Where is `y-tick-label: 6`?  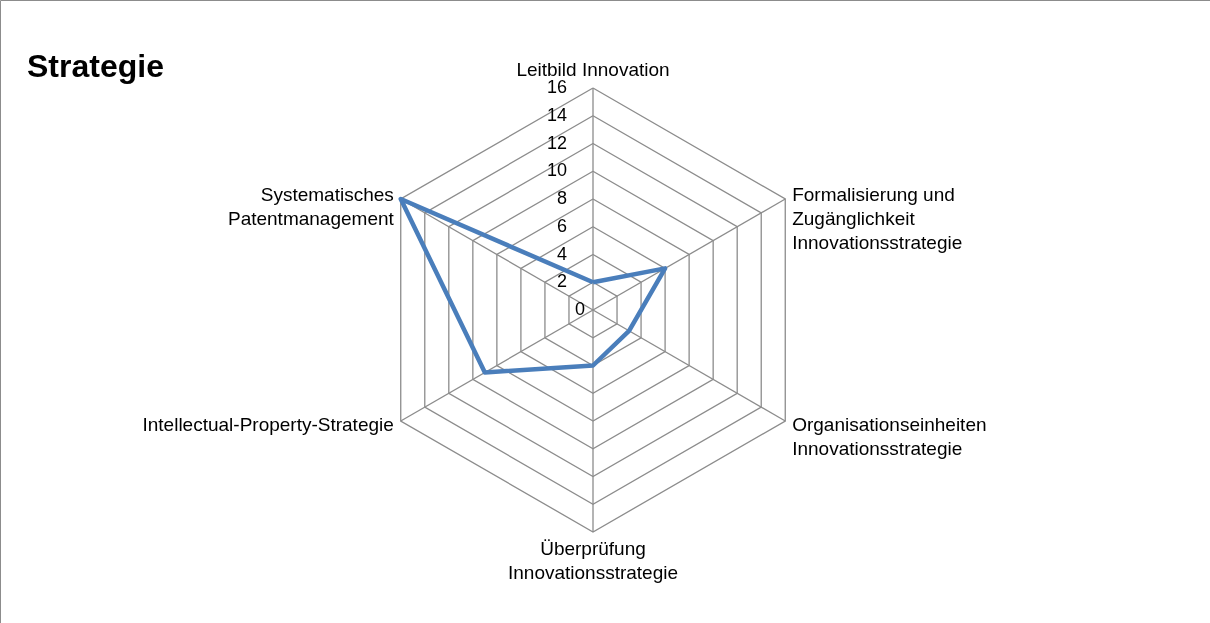 y-tick-label: 6 is located at coordinates (561, 225).